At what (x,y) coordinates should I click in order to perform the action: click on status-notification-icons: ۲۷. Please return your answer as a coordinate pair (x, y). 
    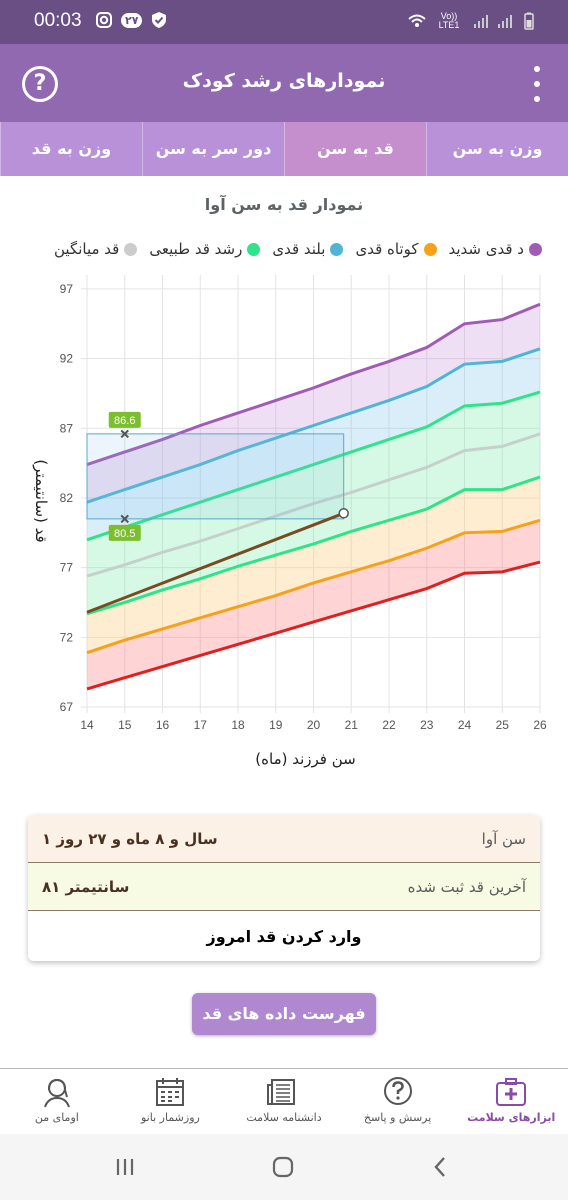
    Looking at the image, I should click on (131, 20).